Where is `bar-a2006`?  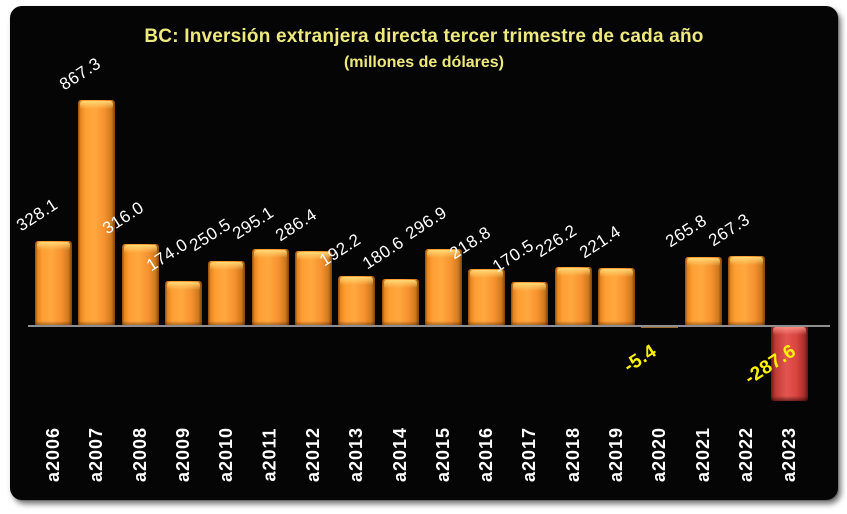 bar-a2006 is located at coordinates (54, 283).